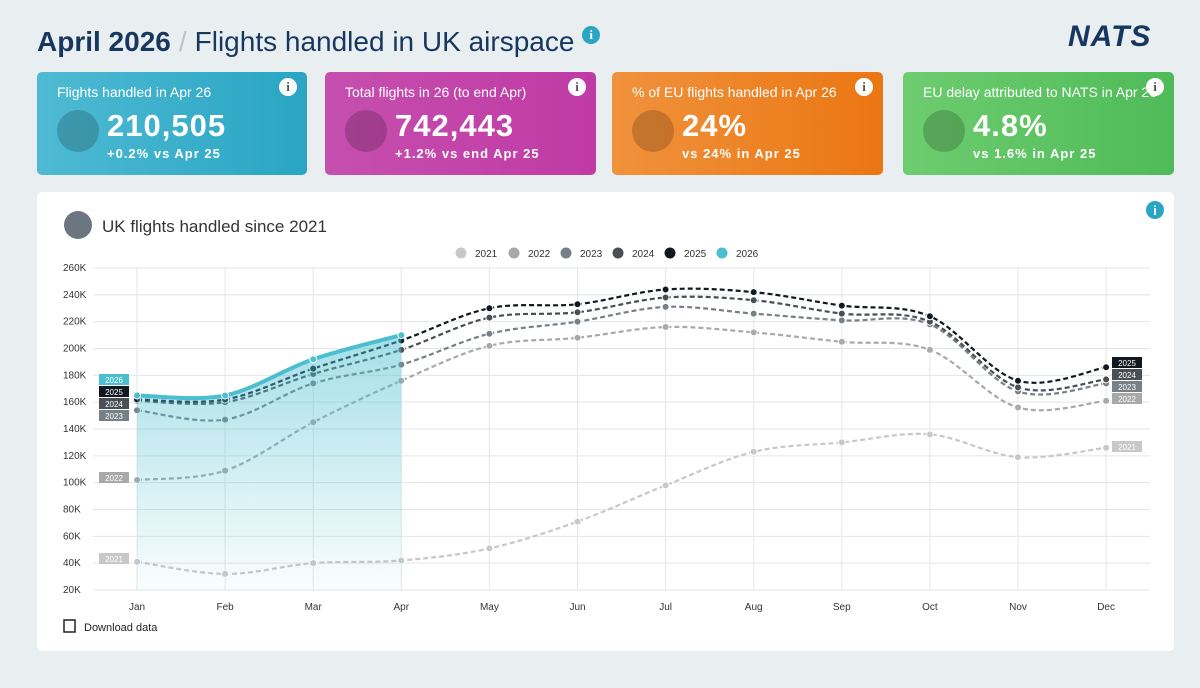  What do you see at coordinates (114, 380) in the screenshot?
I see `series-tag-label: 2026` at bounding box center [114, 380].